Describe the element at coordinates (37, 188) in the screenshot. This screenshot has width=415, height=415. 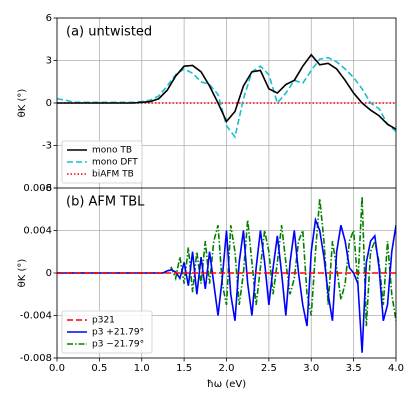
I see `y-tick-label: 0.008` at that location.